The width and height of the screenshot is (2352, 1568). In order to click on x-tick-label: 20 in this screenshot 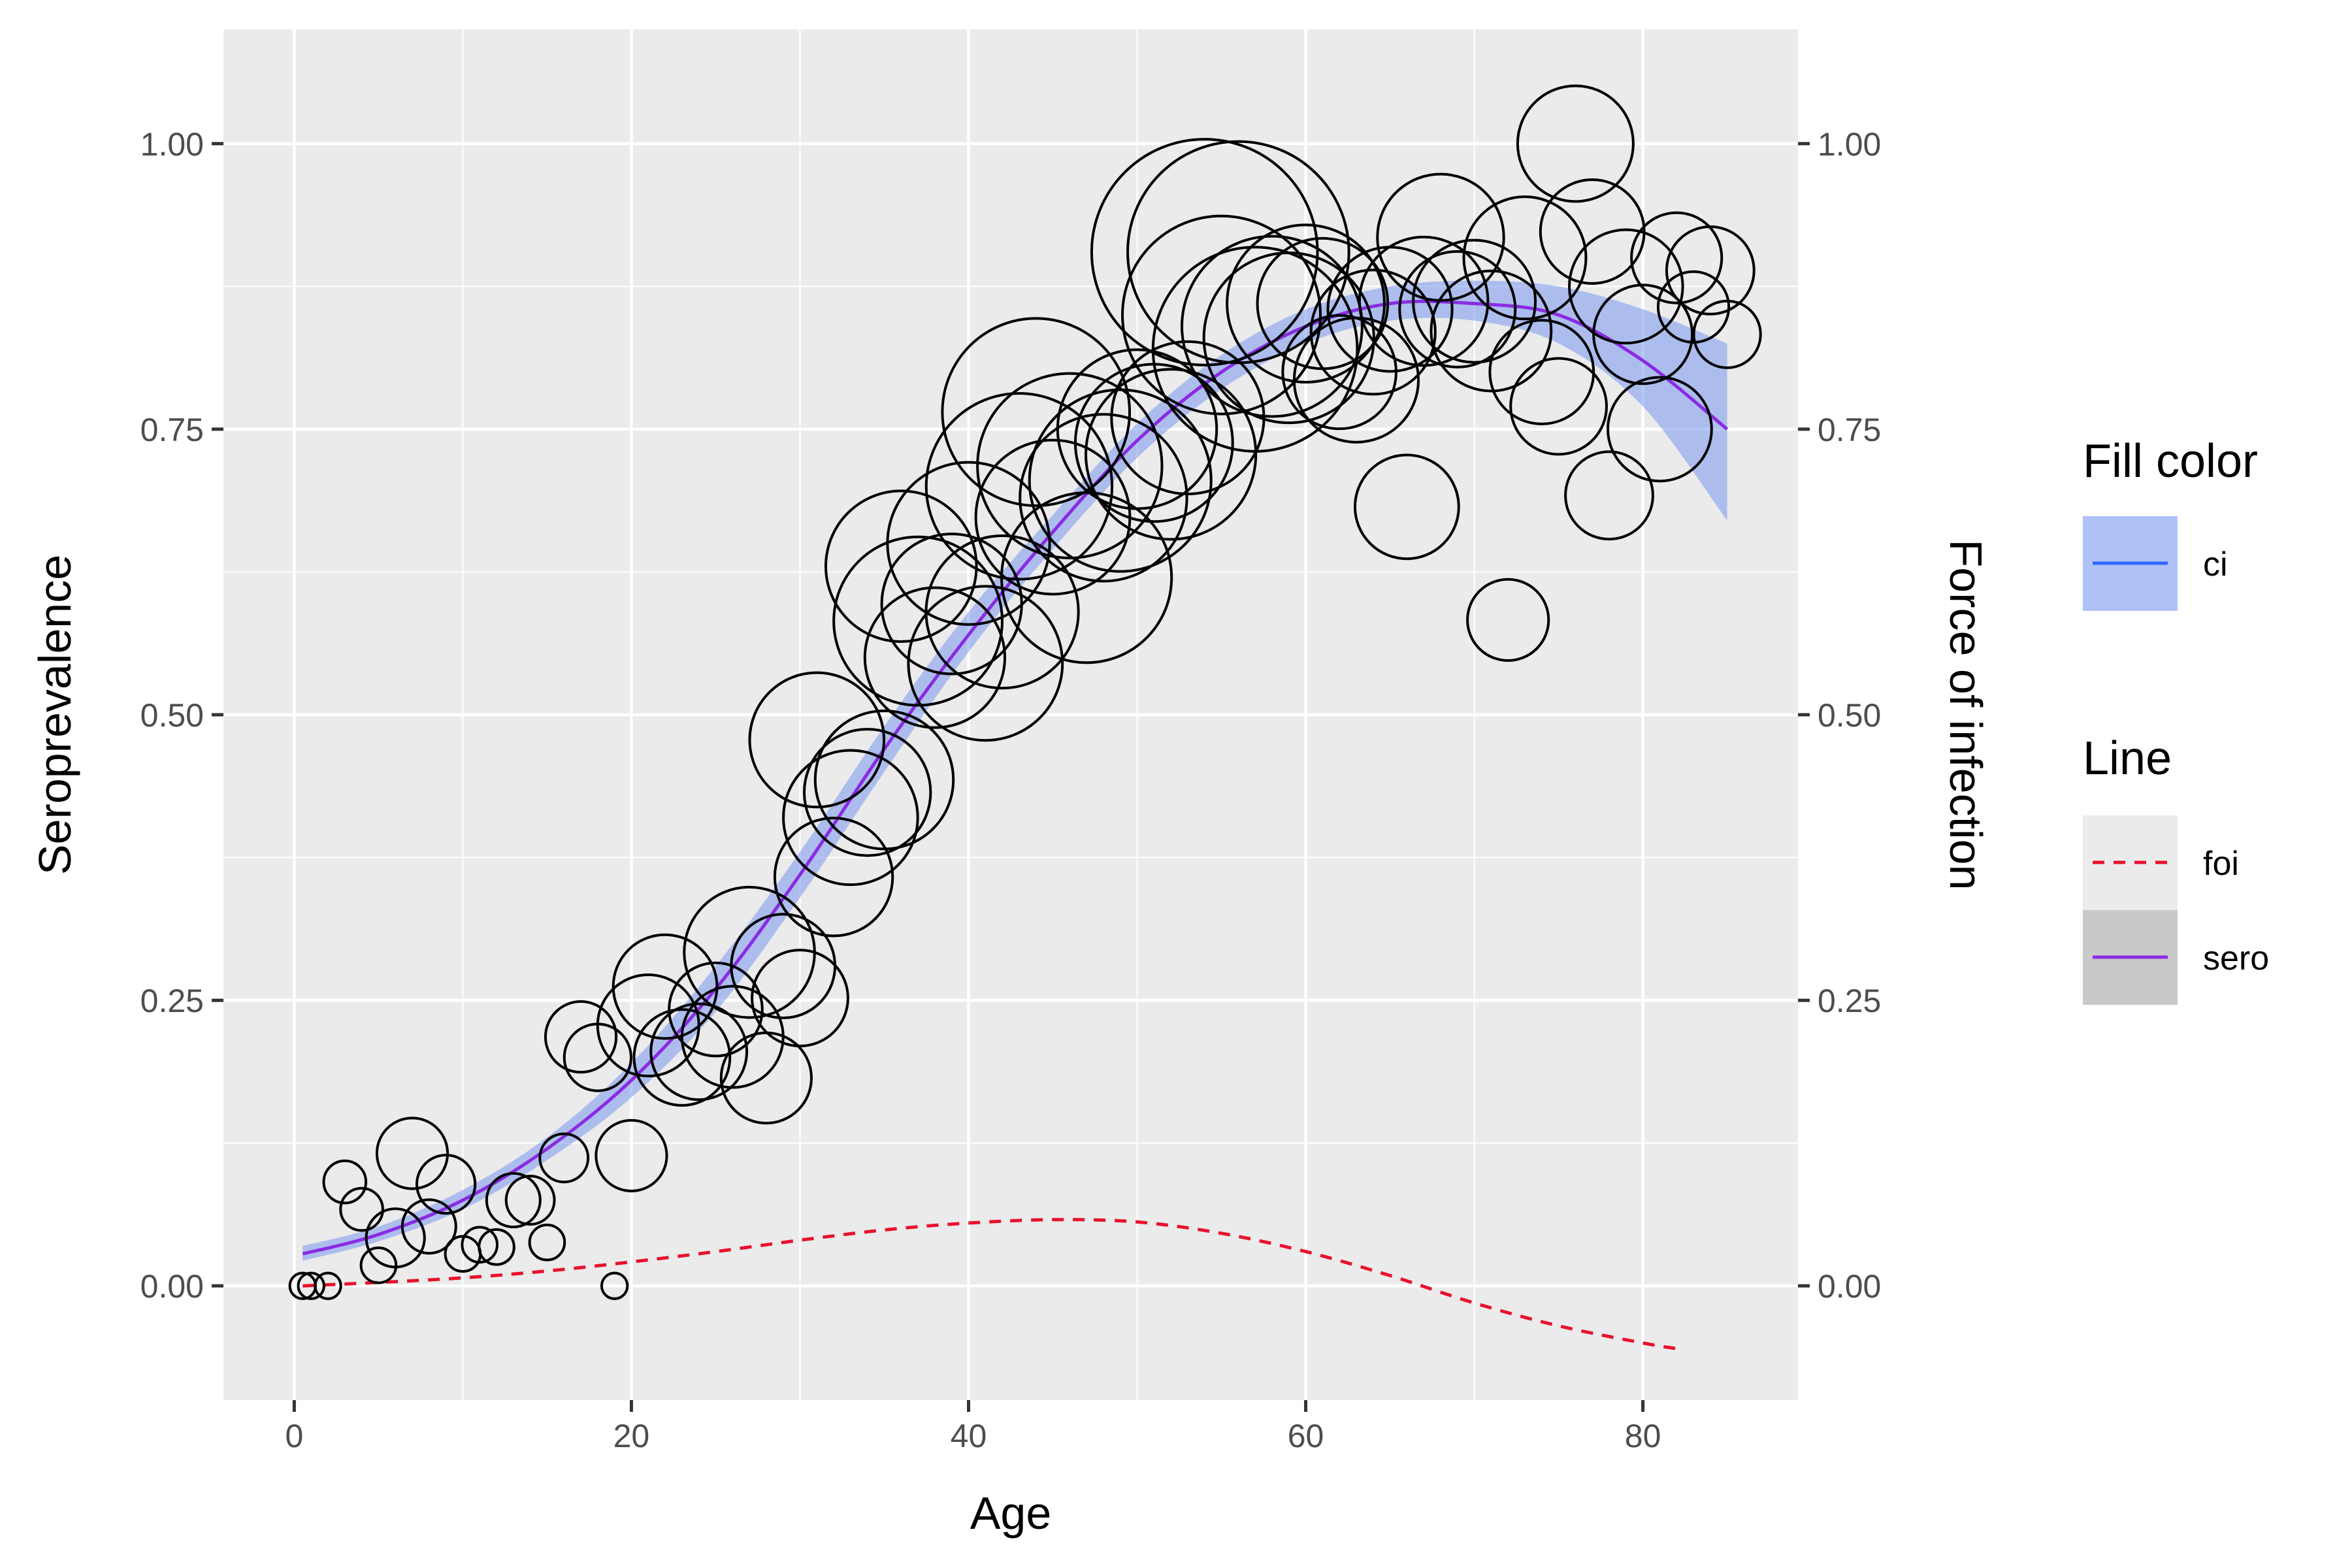, I will do `click(631, 1436)`.